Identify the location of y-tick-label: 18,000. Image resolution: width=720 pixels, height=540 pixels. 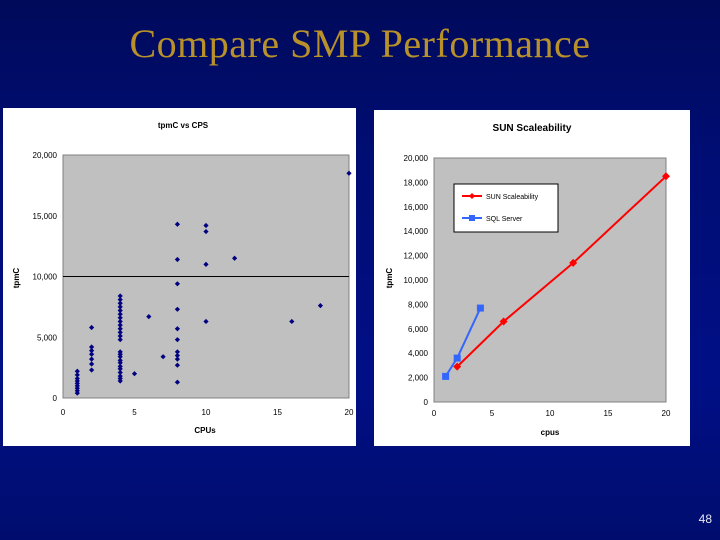
(416, 182).